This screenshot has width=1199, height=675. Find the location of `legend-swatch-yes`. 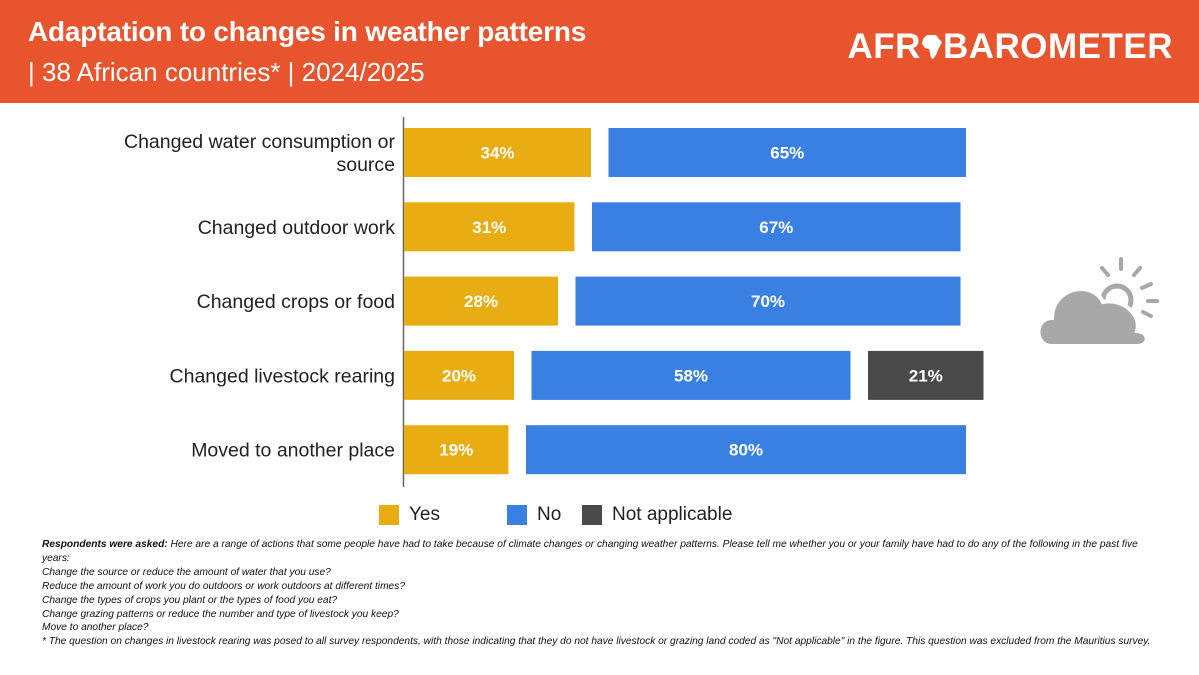

legend-swatch-yes is located at coordinates (389, 515).